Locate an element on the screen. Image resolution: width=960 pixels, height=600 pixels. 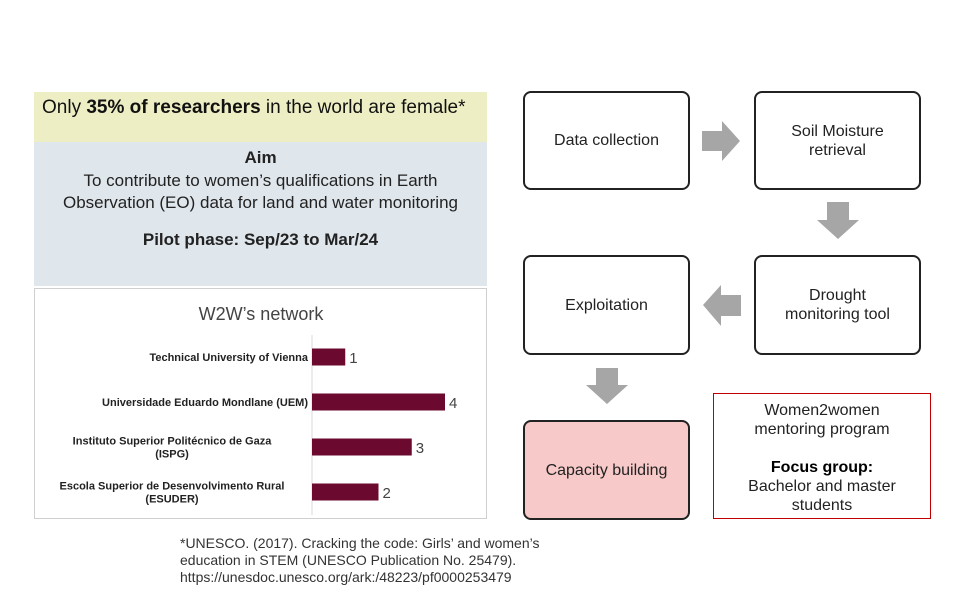
soil-moisture-label: Soil Moisture retrieval is located at coordinates (837, 140).